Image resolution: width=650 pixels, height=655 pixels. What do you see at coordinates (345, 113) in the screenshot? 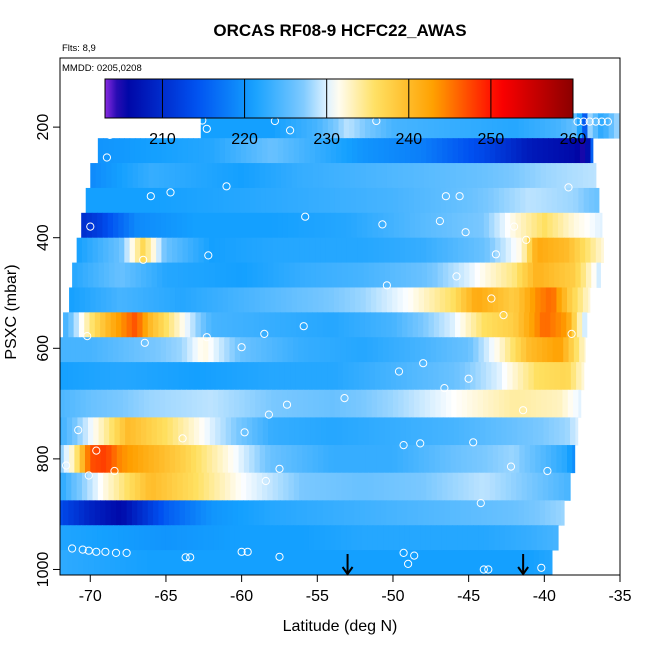
I see `colorbar: 210 220 230 240 250 260` at bounding box center [345, 113].